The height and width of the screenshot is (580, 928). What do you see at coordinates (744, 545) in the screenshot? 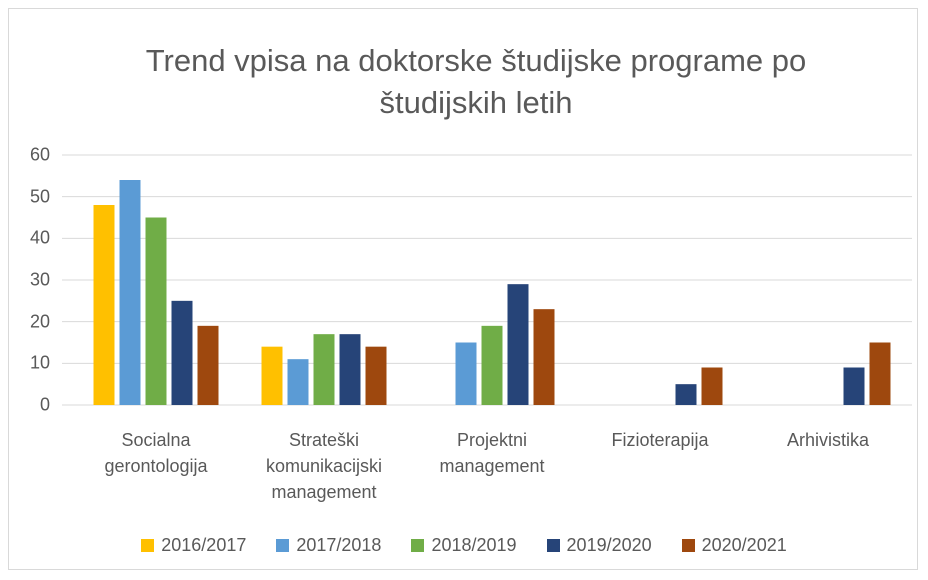
I see `legend-label: 2020/2021` at bounding box center [744, 545].